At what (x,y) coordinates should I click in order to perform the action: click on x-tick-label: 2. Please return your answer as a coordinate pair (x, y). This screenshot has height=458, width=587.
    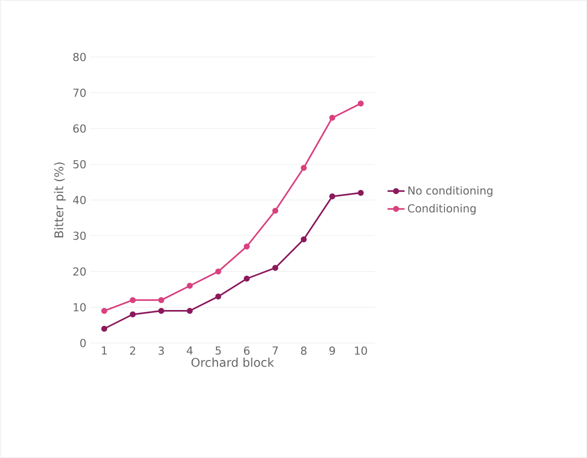
    Looking at the image, I should click on (133, 350).